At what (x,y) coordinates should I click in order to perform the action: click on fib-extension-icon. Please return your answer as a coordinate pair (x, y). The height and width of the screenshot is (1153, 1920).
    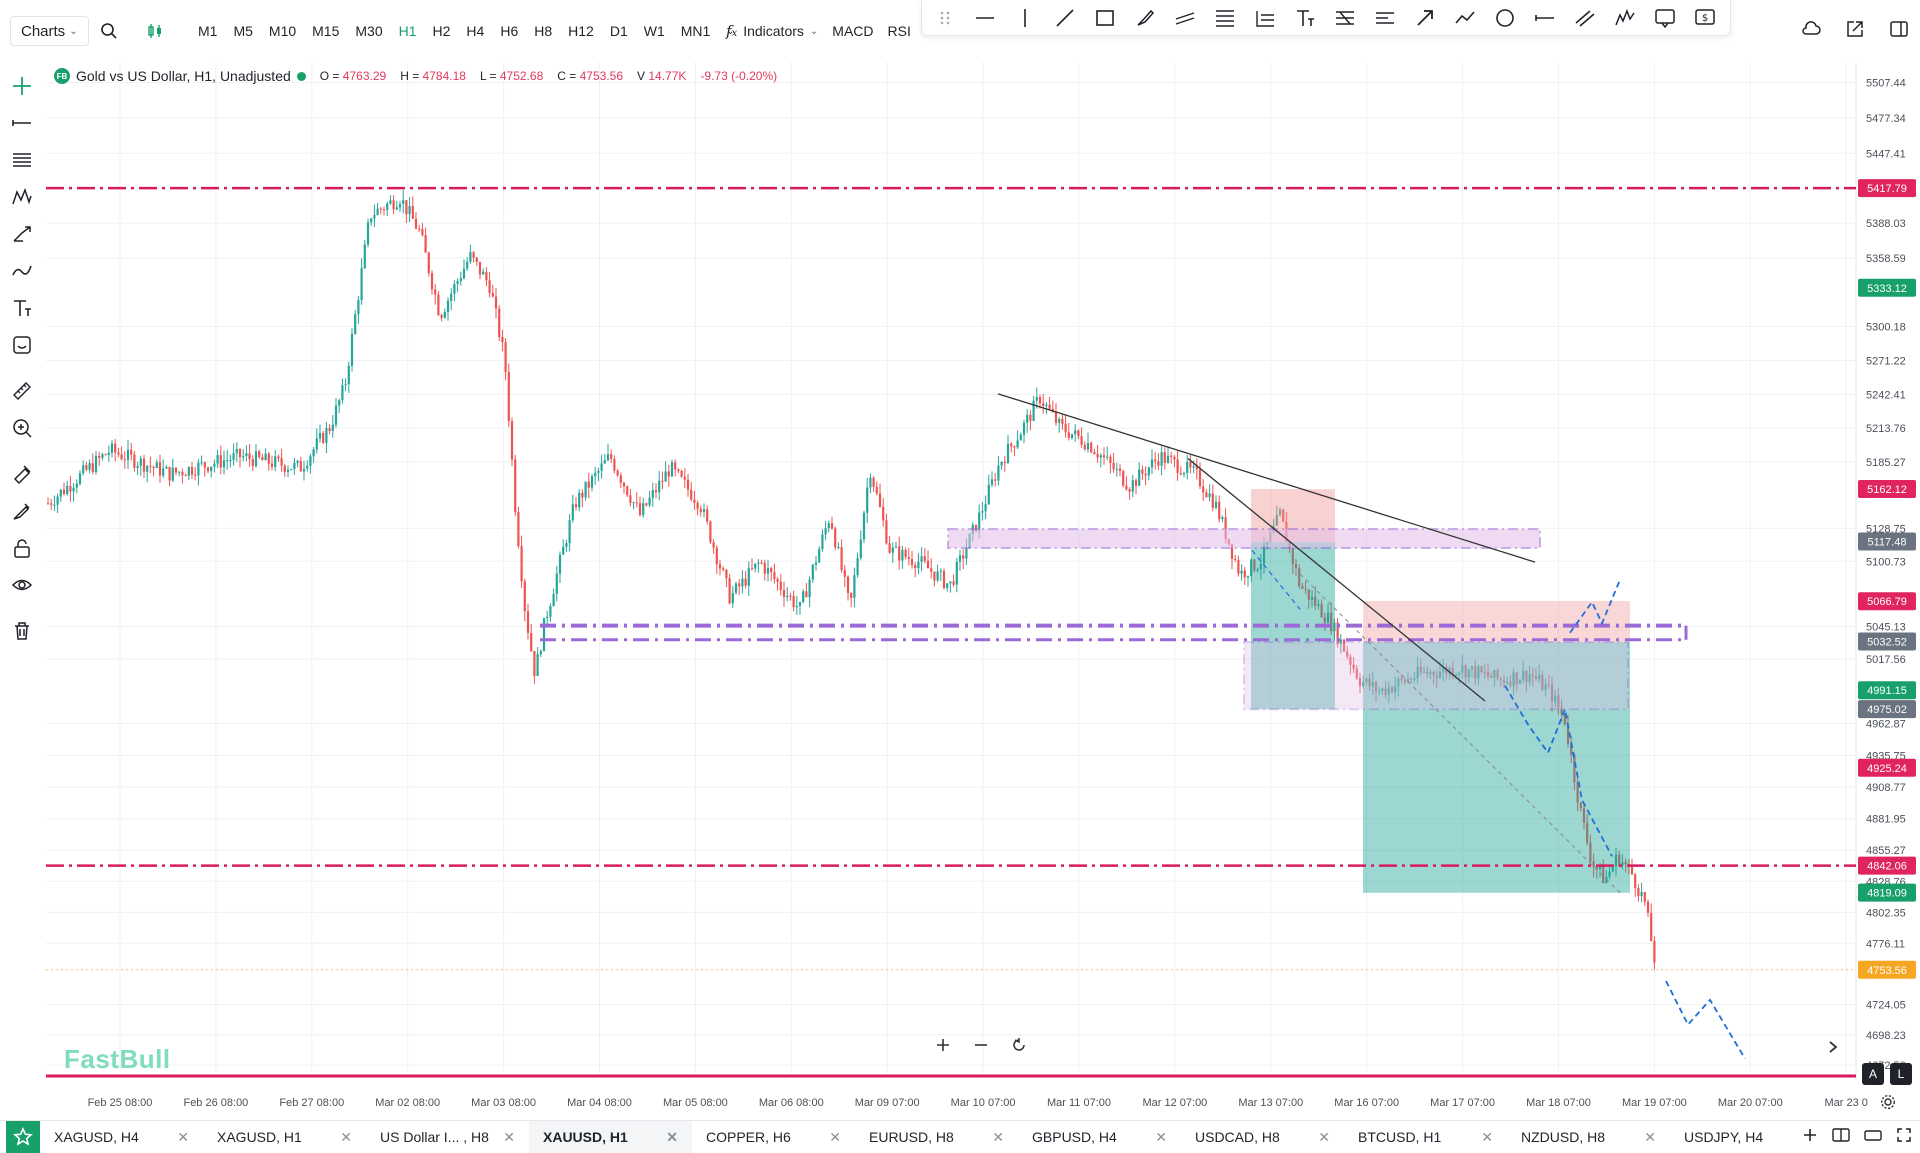
    Looking at the image, I should click on (1265, 18).